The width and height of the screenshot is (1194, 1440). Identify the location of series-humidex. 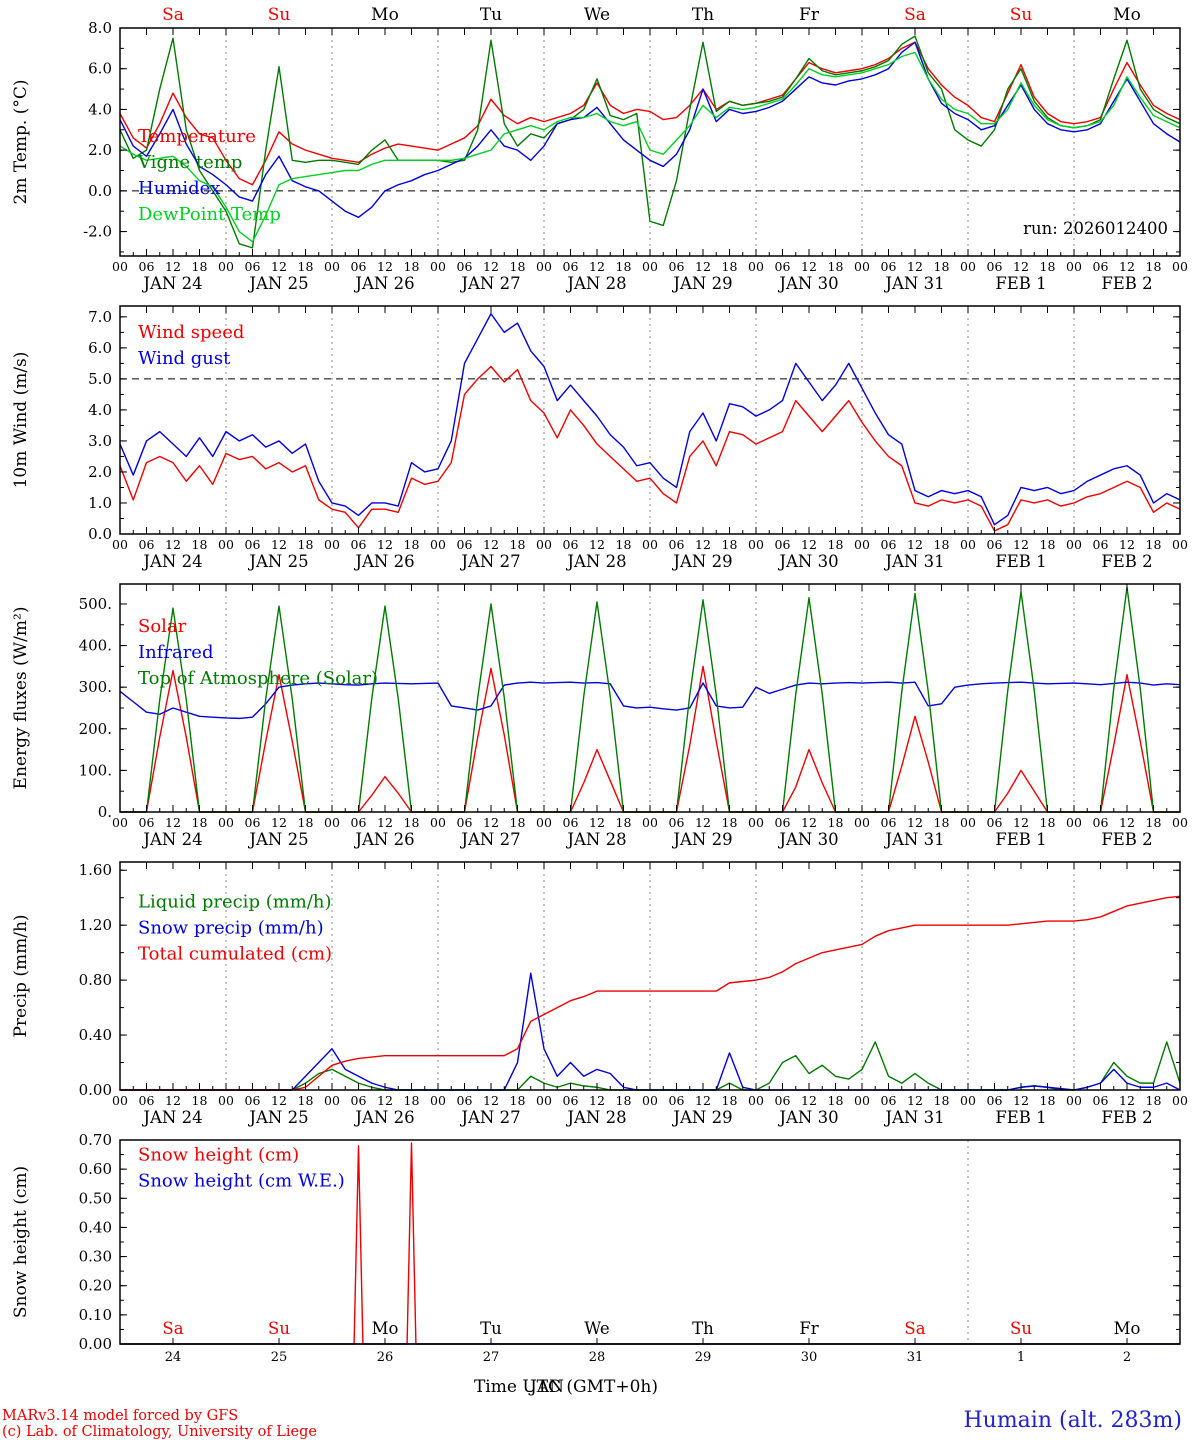
(650, 130).